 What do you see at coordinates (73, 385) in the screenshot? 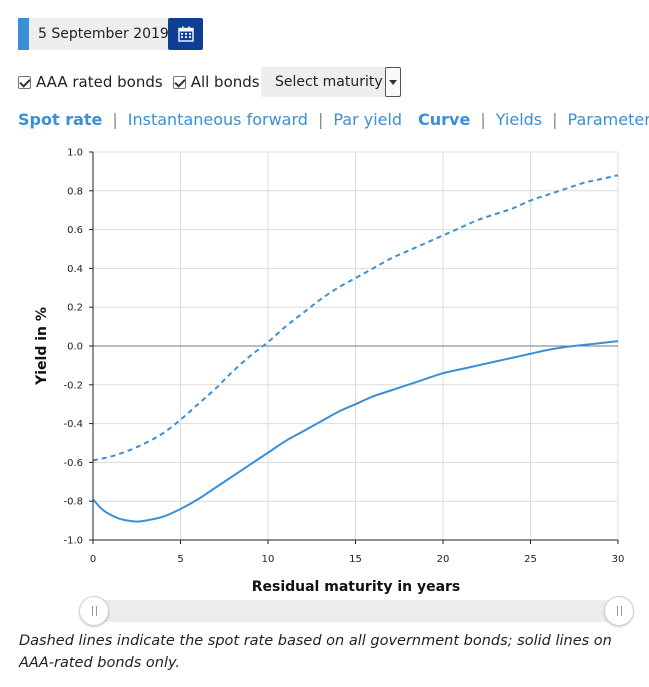
I see `y-tick-label: -0.2` at bounding box center [73, 385].